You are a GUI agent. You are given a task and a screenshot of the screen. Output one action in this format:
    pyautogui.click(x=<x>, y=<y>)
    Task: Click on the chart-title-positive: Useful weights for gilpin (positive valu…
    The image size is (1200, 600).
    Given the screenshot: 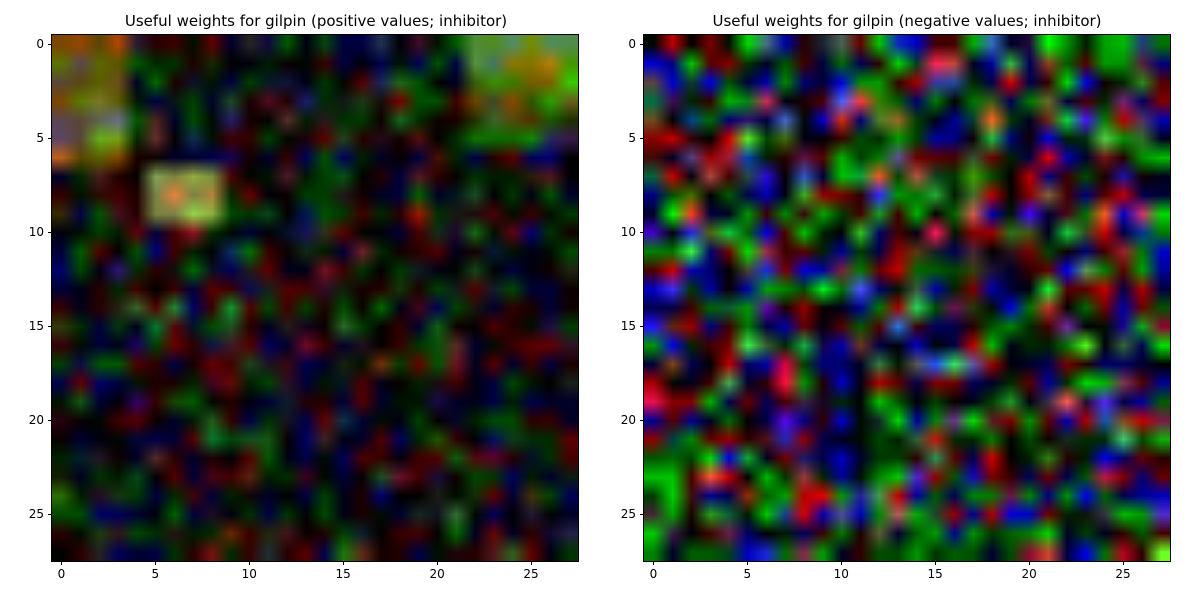 What is the action you would take?
    pyautogui.click(x=316, y=21)
    